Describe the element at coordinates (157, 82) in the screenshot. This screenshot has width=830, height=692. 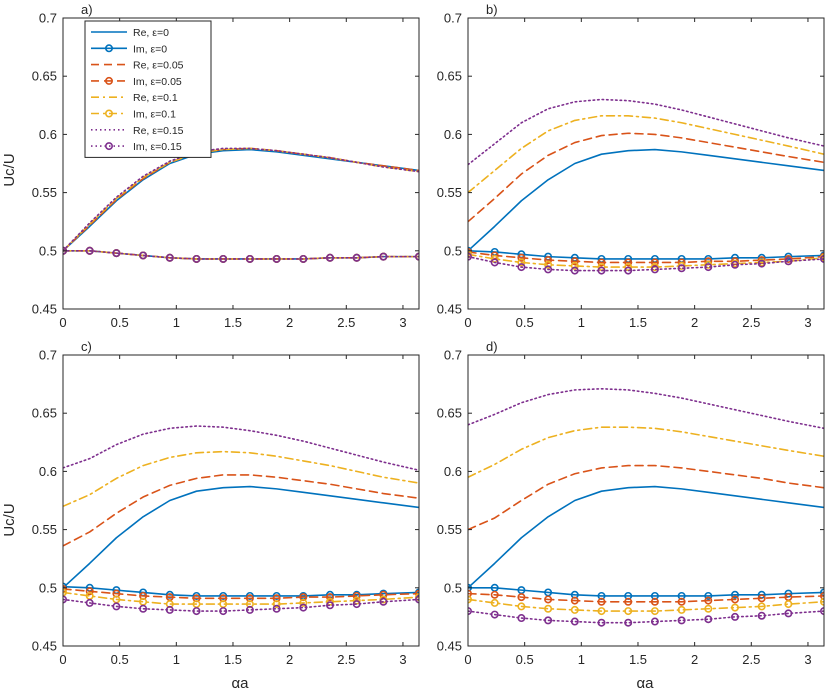
I see `legend-label: Im, ε=0.05` at that location.